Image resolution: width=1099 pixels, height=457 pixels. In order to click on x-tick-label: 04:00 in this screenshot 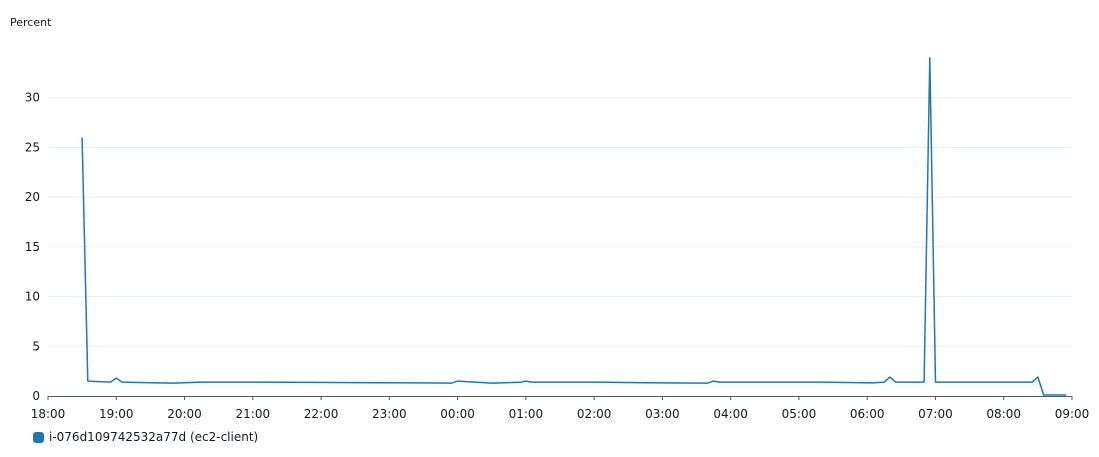, I will do `click(730, 414)`.